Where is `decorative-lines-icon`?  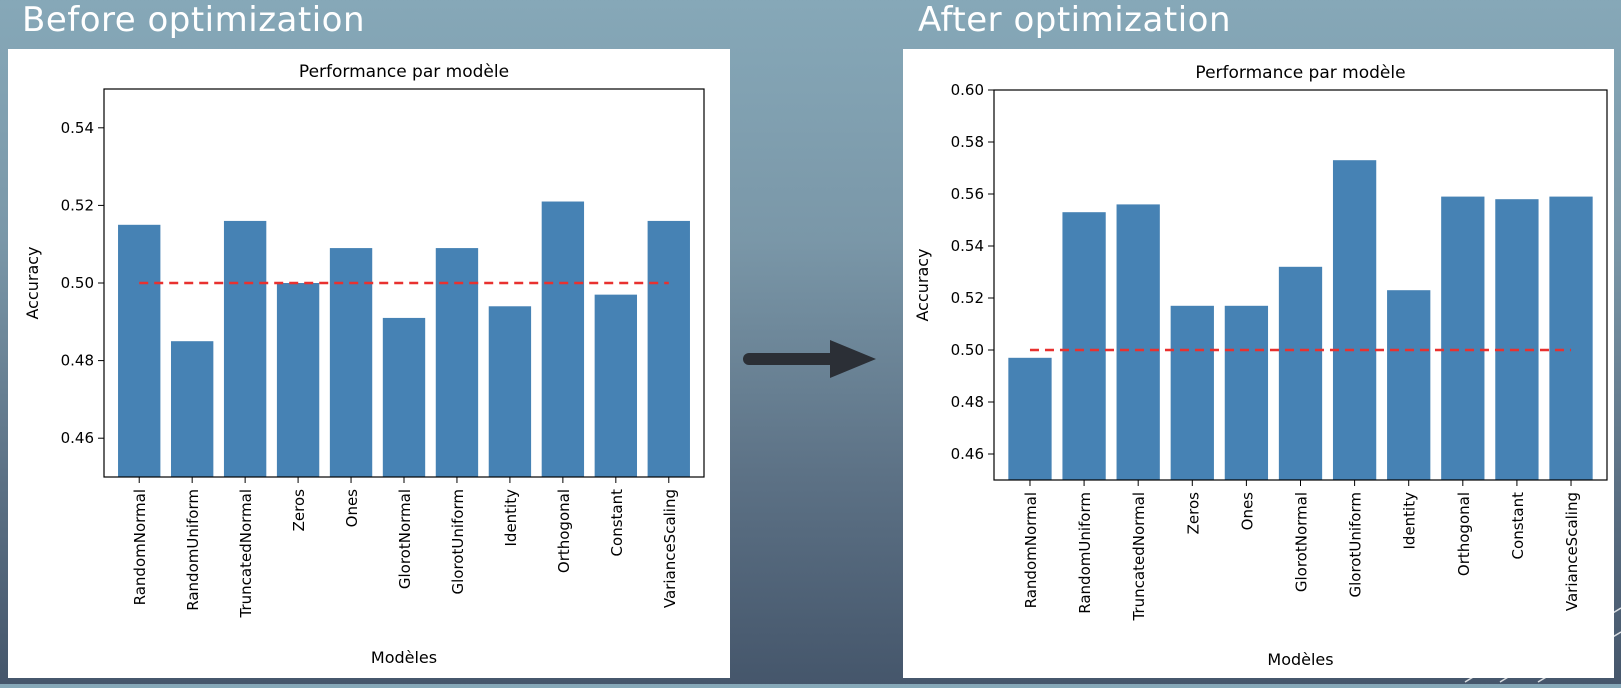 decorative-lines-icon is located at coordinates (1530, 638).